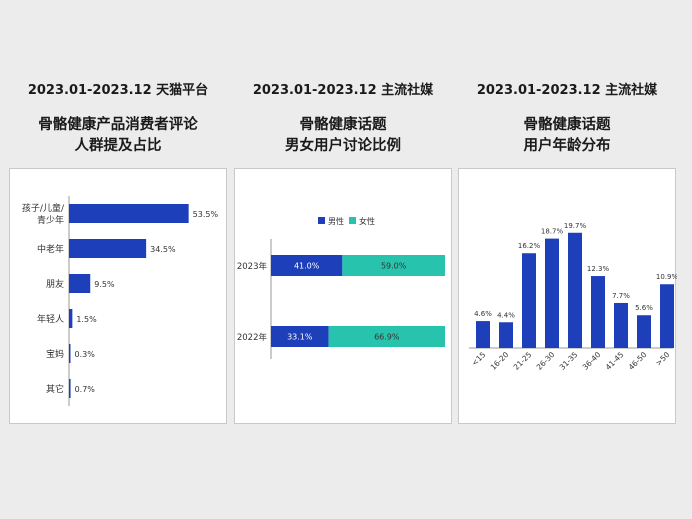 Image resolution: width=692 pixels, height=519 pixels. What do you see at coordinates (206, 214) in the screenshot?
I see `data-label-0: 53.5%` at bounding box center [206, 214].